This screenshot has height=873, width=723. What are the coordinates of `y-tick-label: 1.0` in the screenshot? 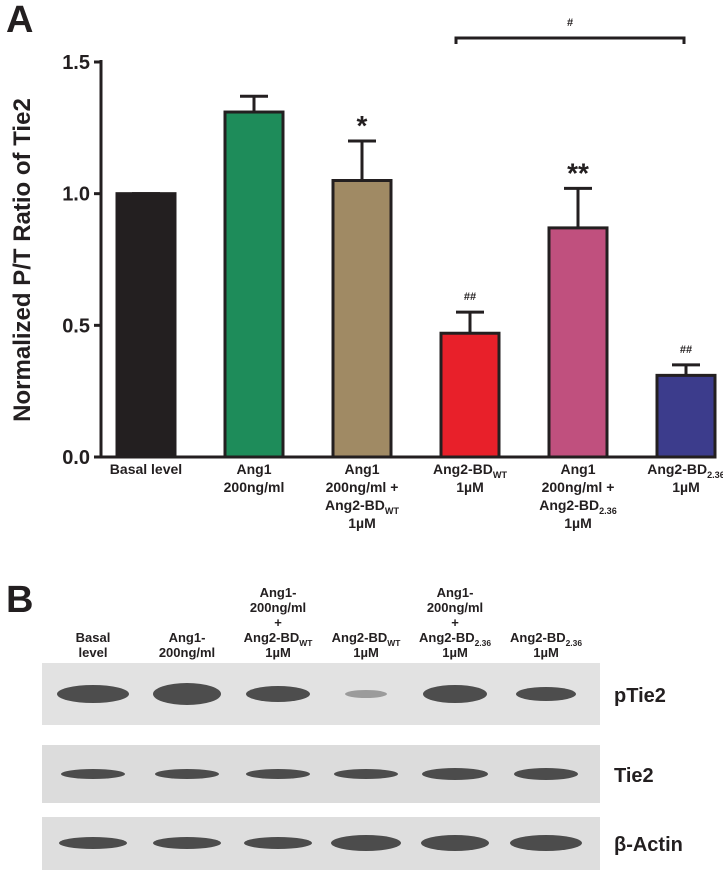 It's located at (76, 195).